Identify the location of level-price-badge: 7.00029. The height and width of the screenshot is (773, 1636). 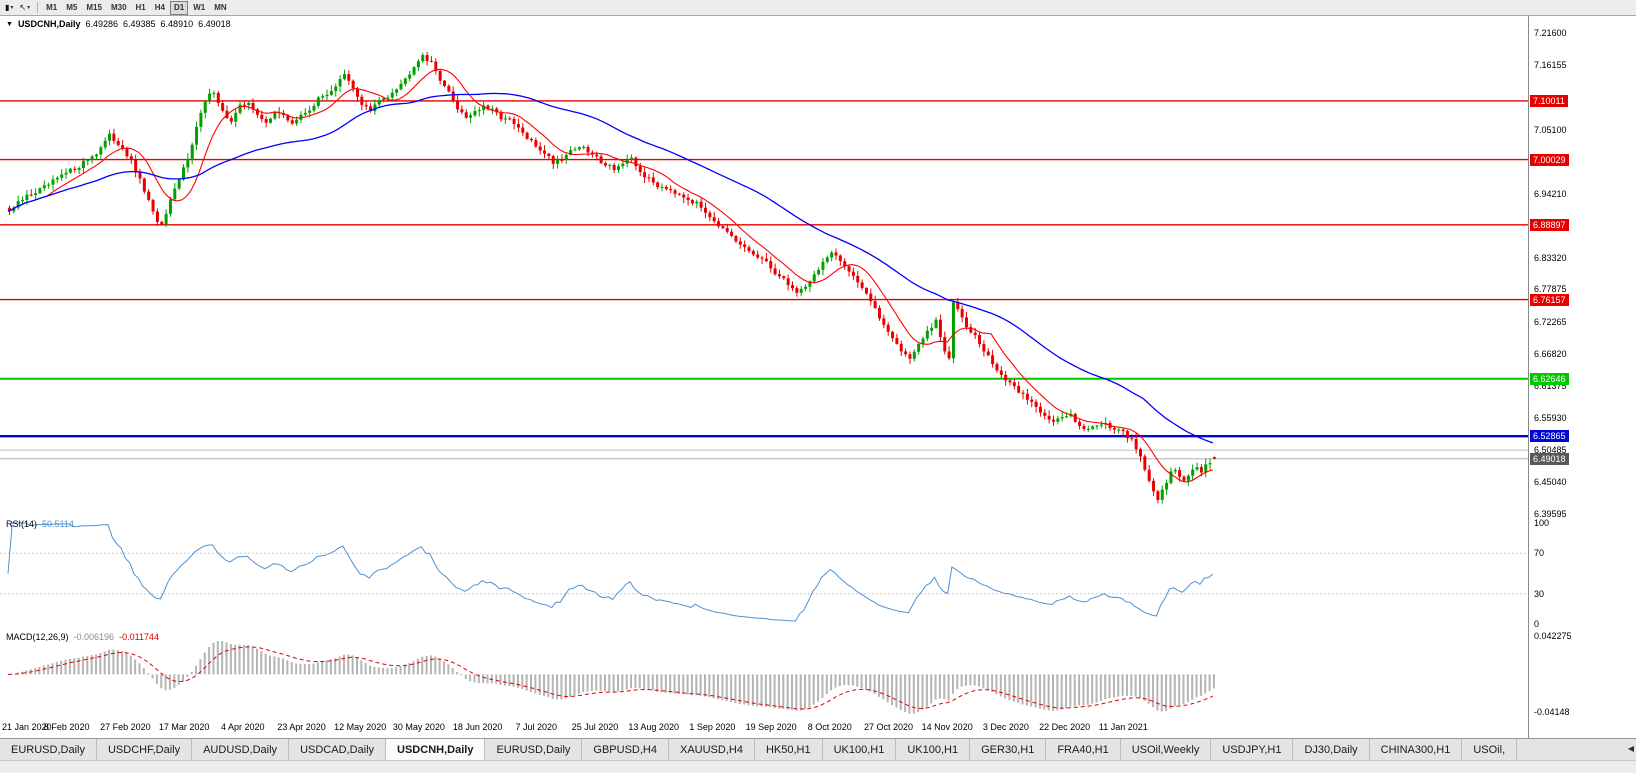
(1549, 159).